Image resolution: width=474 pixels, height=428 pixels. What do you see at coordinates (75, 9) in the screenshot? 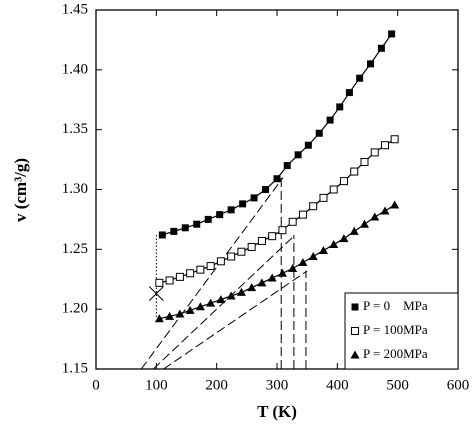
I see `y-tick-label: 1.45` at bounding box center [75, 9].